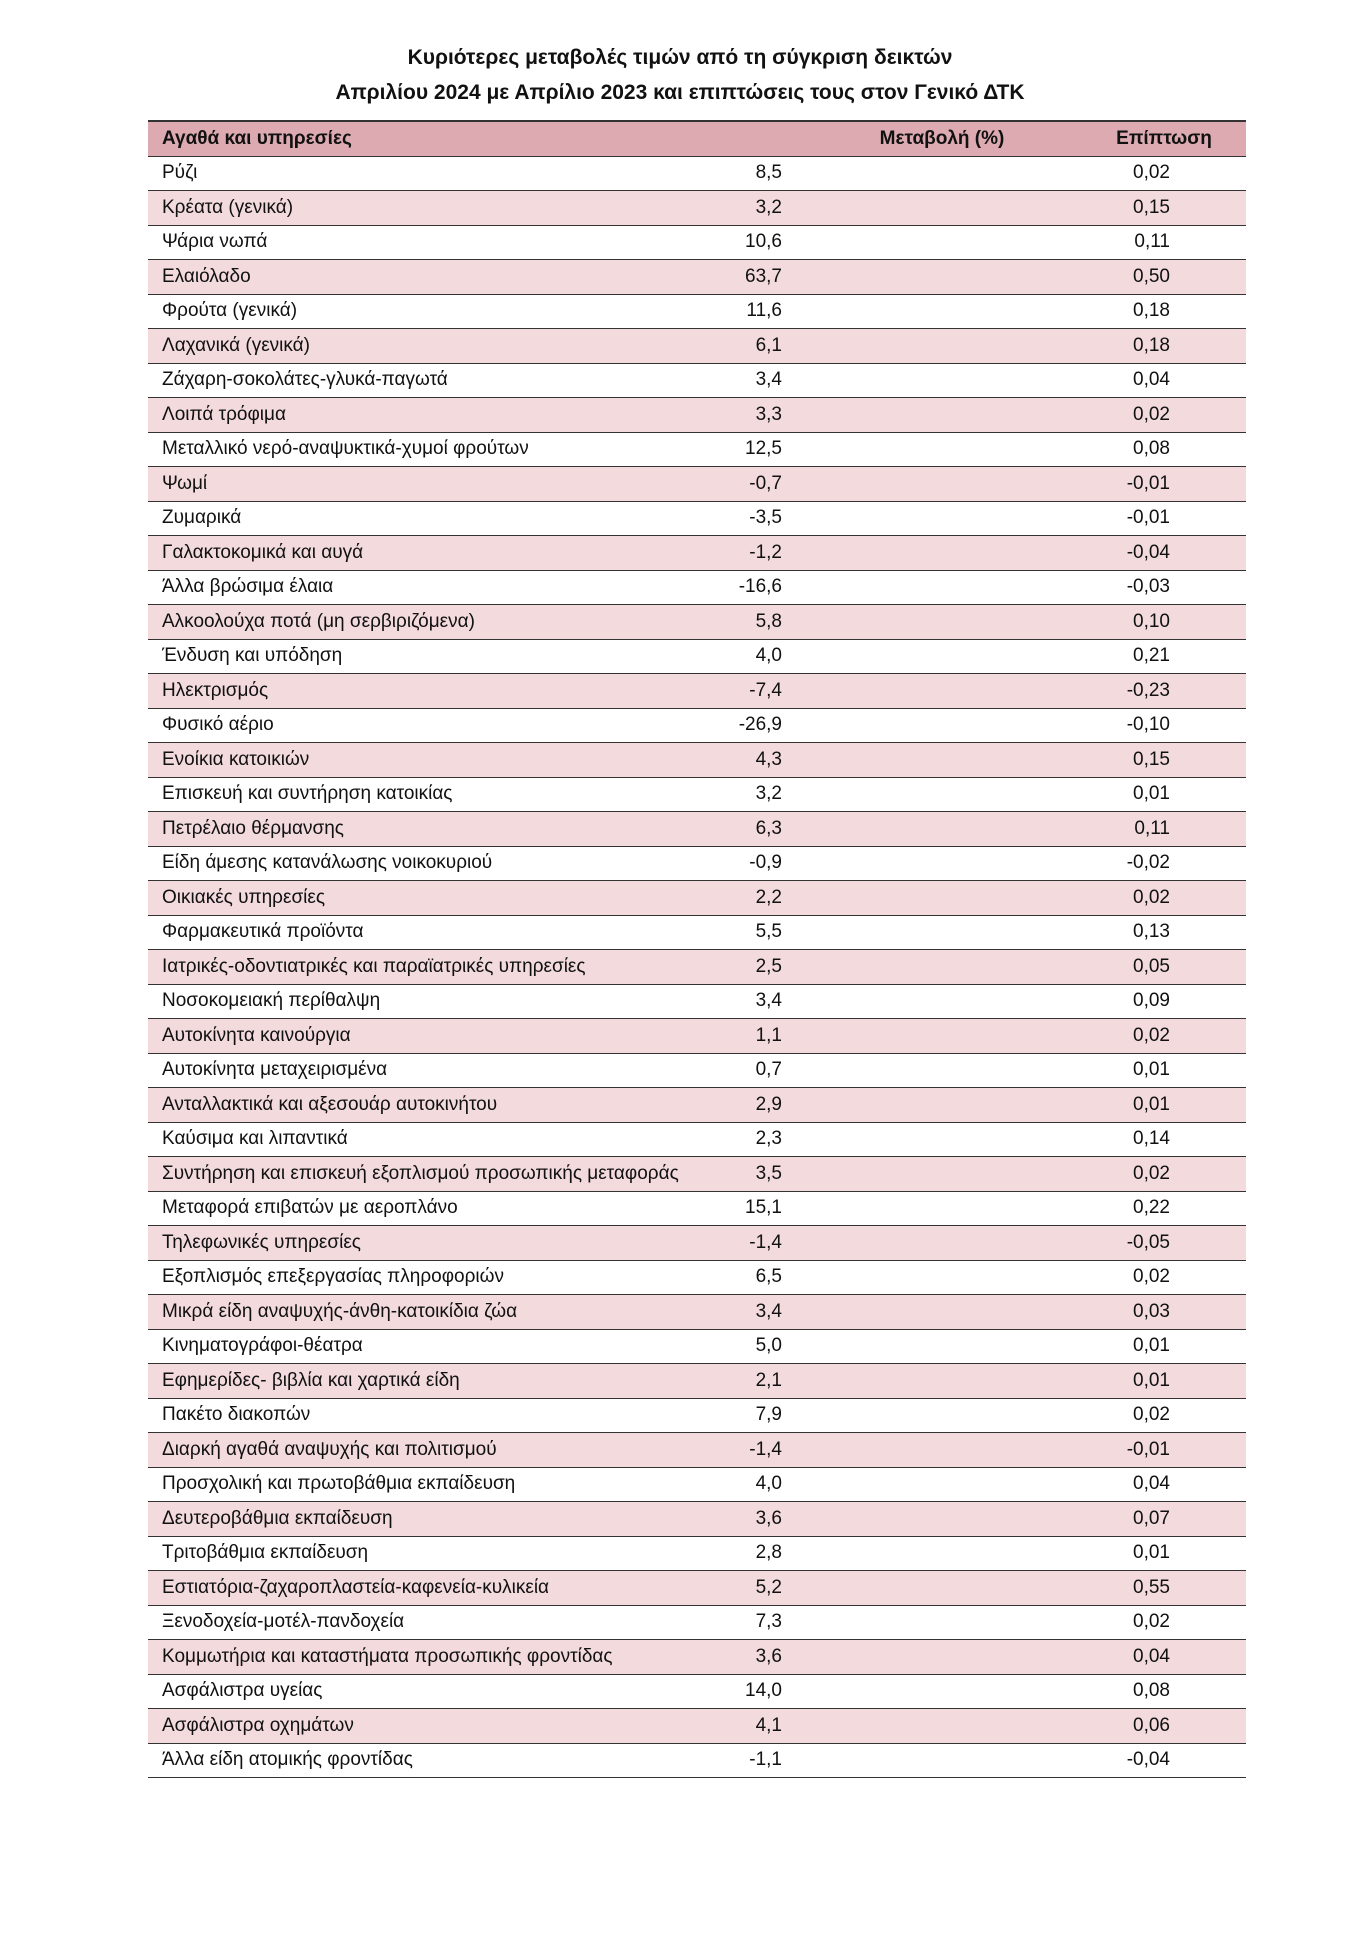 This screenshot has width=1360, height=1933. What do you see at coordinates (1164, 1243) in the screenshot?
I see `impact-value: -0,05` at bounding box center [1164, 1243].